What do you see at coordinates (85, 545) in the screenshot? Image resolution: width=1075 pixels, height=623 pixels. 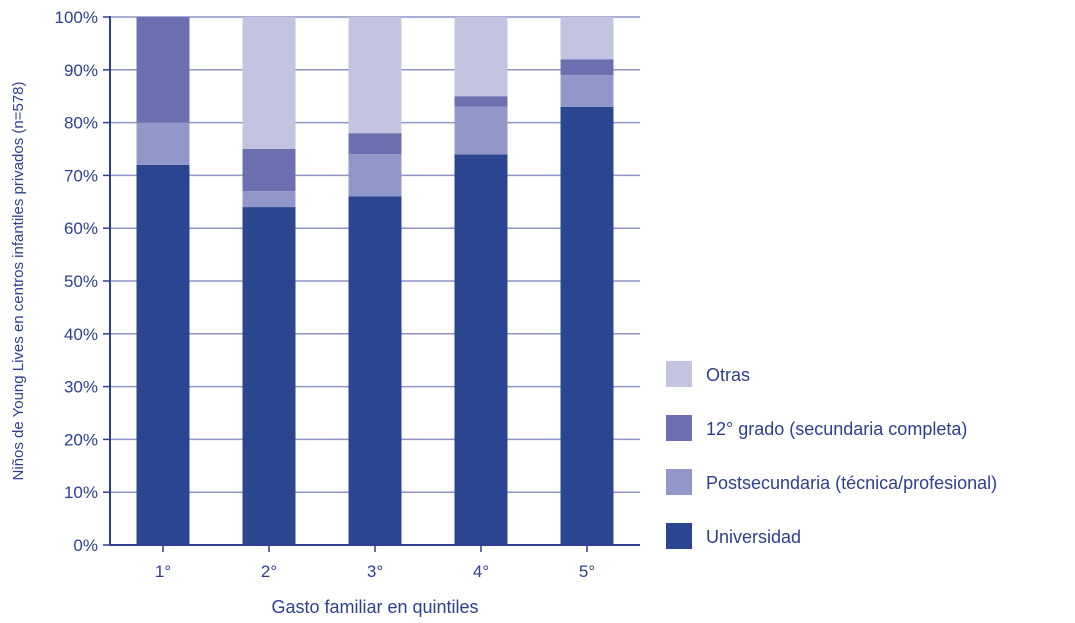 I see `y-tick-label: 0%` at bounding box center [85, 545].